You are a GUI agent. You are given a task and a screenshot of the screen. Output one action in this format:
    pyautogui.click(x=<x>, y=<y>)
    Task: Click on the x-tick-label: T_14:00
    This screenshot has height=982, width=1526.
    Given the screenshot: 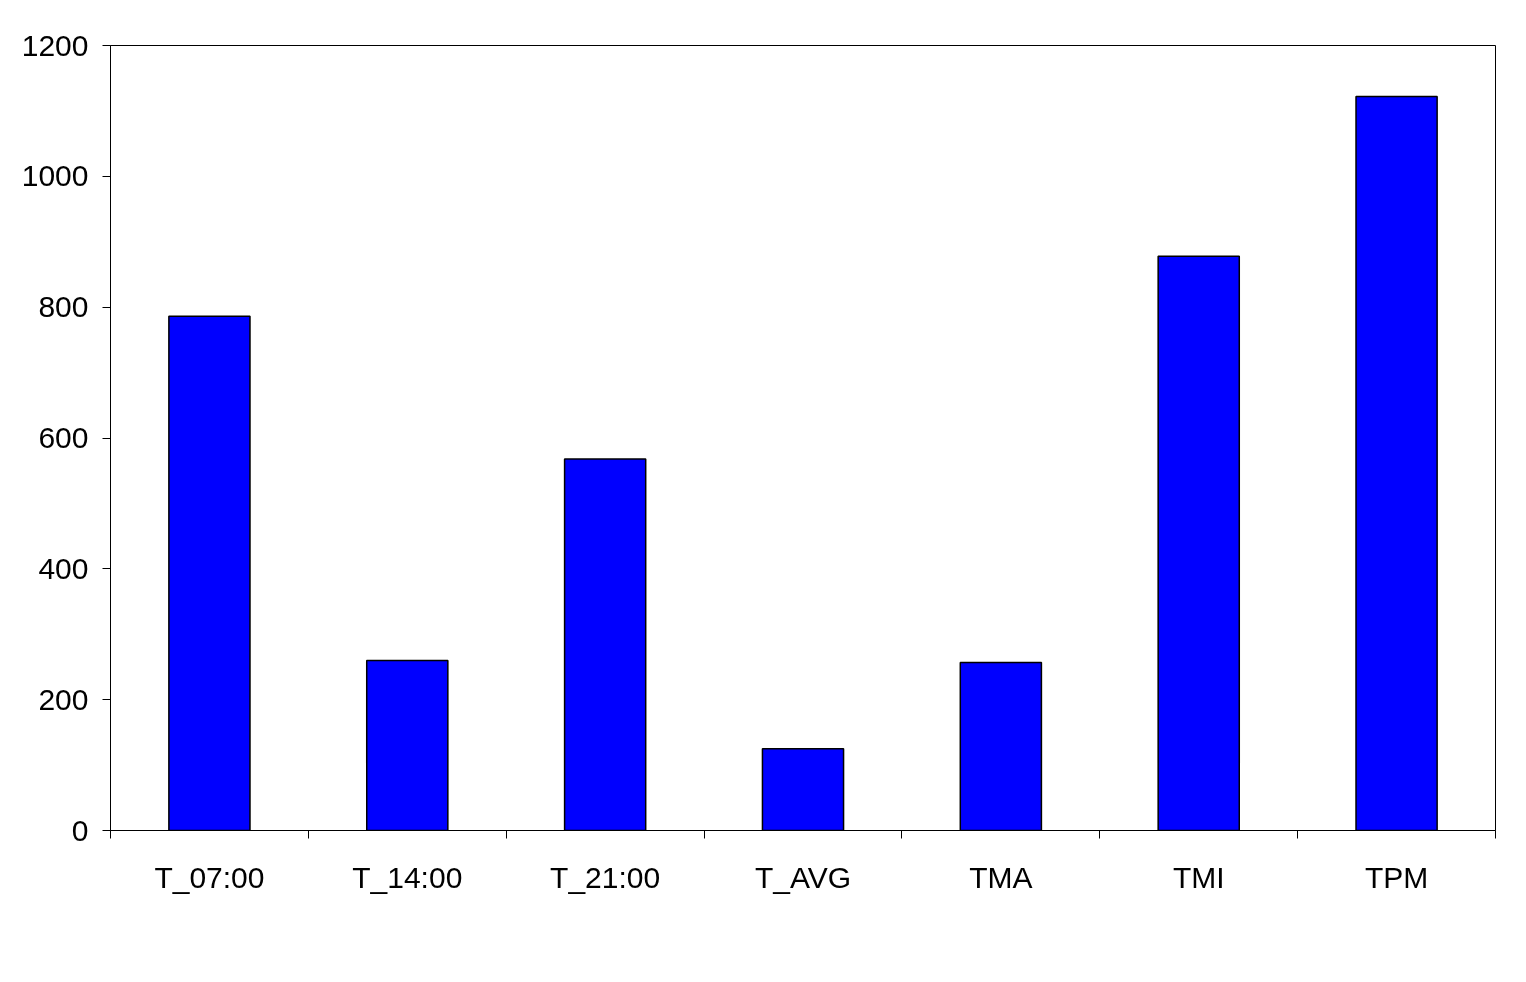 What is the action you would take?
    pyautogui.click(x=407, y=877)
    